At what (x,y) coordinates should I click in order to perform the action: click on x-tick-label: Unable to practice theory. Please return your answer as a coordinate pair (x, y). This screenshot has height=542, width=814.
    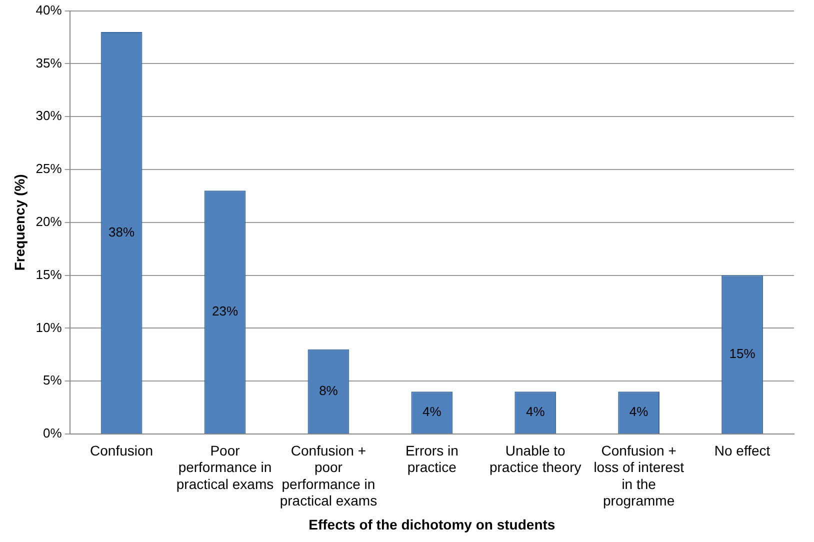
    Looking at the image, I should click on (535, 459).